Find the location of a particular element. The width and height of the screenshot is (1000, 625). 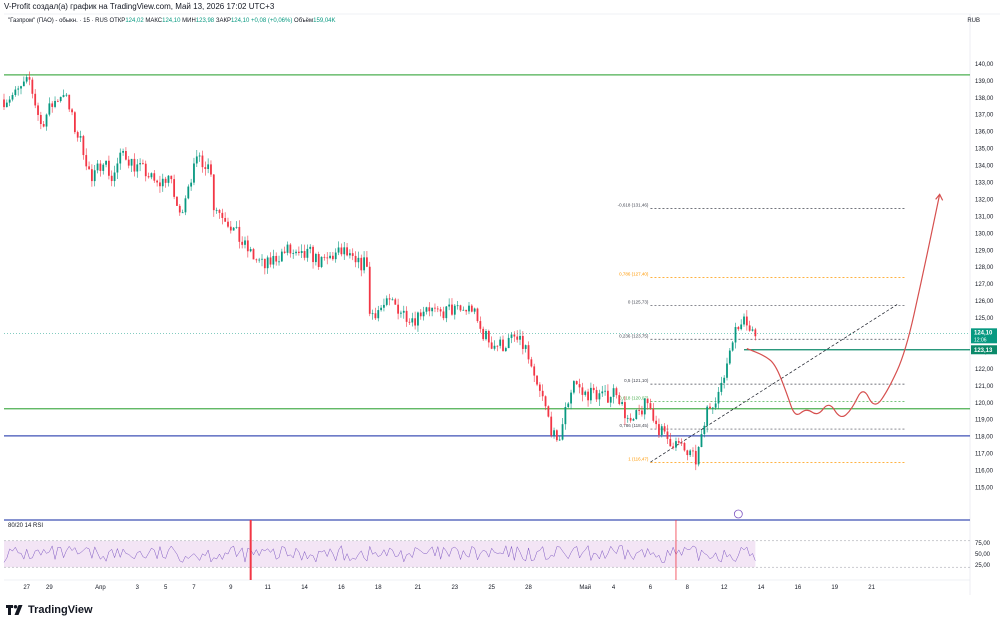

time-tick-label: 6 is located at coordinates (651, 588).